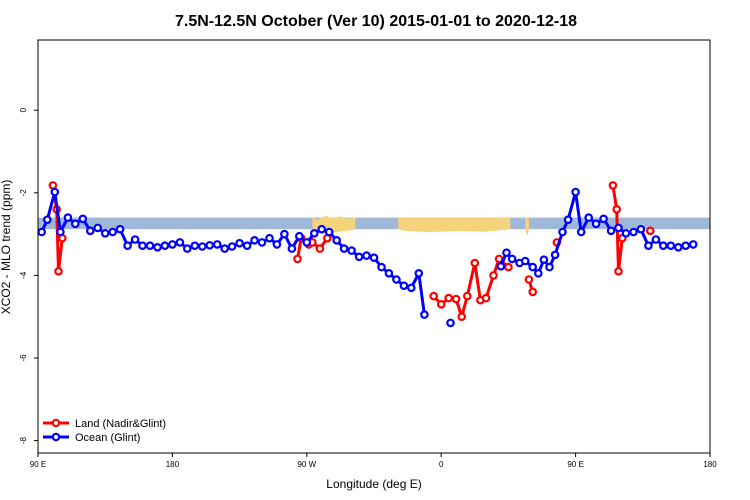 The height and width of the screenshot is (500, 750). I want to click on y-axis: 0 -2 -4 -6 -8, so click(28, 275).